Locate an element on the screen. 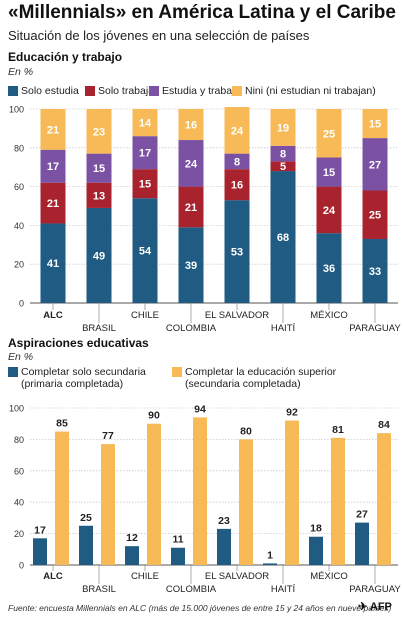  data-label-solo-estudia: 36 is located at coordinates (329, 269).